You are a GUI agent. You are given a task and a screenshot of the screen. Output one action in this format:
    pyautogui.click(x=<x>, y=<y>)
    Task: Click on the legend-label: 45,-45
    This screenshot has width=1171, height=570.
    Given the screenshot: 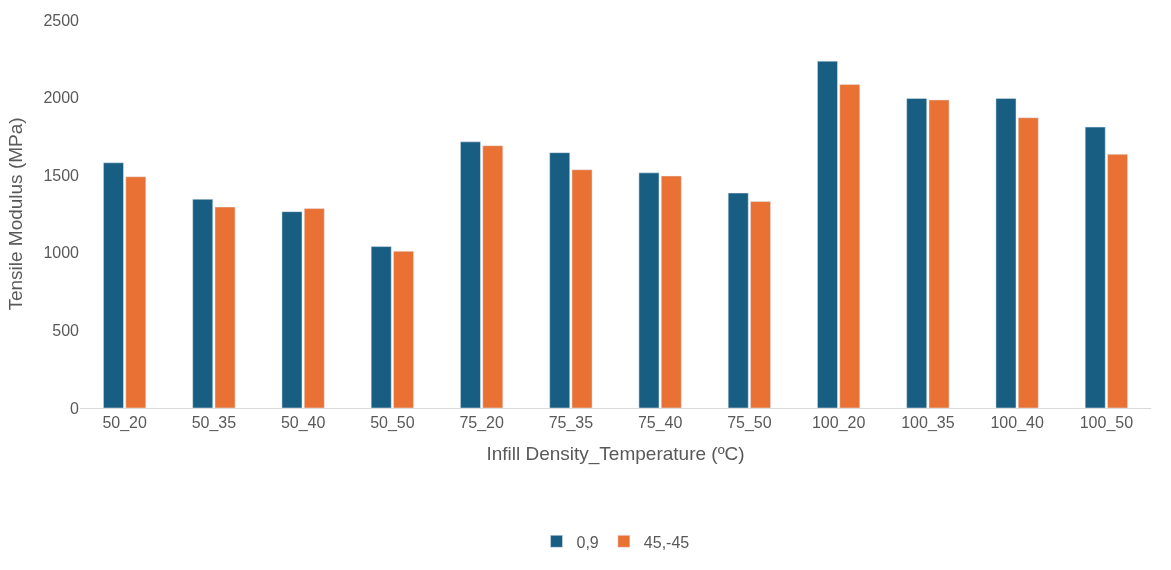 What is the action you would take?
    pyautogui.click(x=666, y=542)
    